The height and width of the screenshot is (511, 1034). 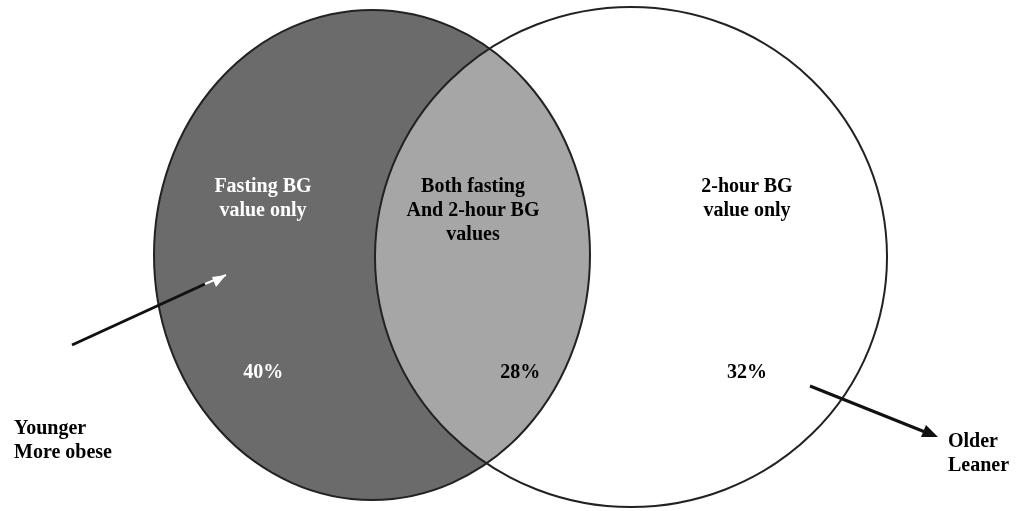 What do you see at coordinates (63, 439) in the screenshot?
I see `text: Younger More obese` at bounding box center [63, 439].